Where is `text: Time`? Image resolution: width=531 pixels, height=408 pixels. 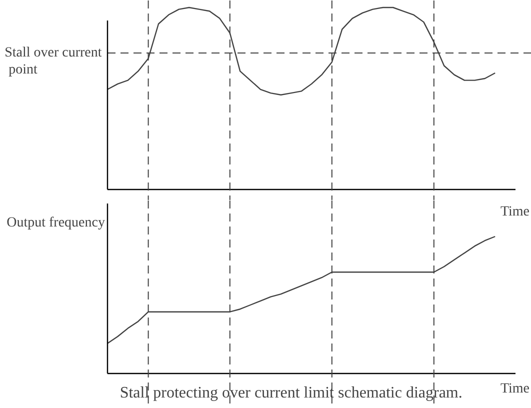
text: Time is located at coordinates (515, 212).